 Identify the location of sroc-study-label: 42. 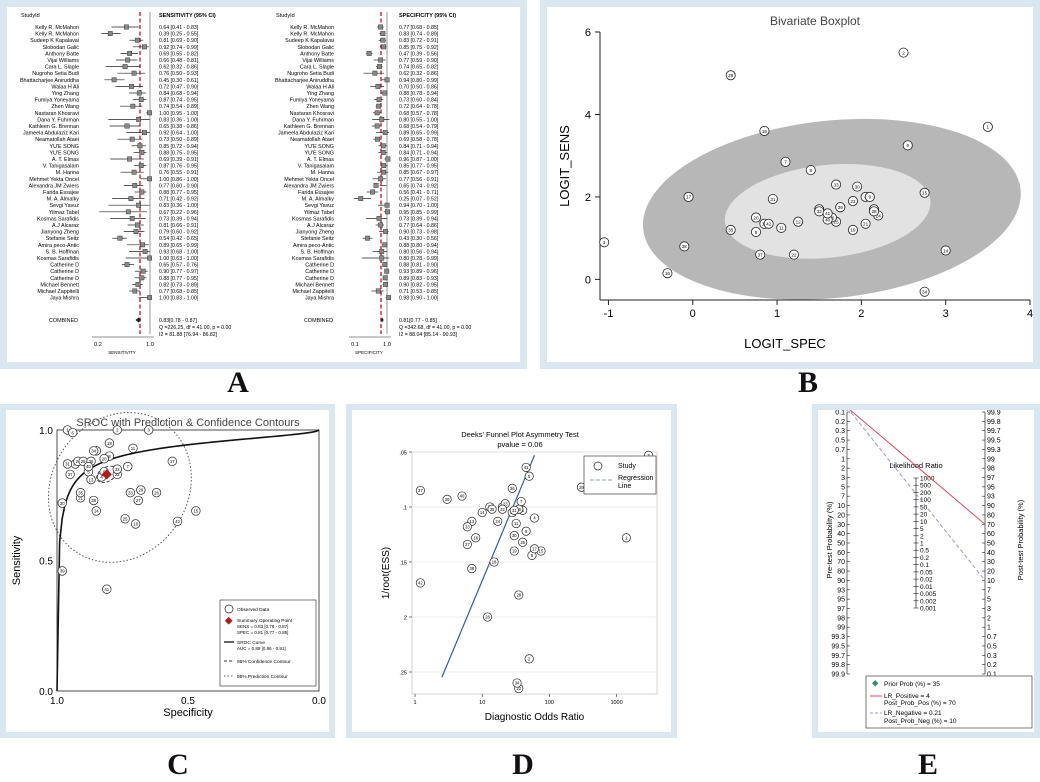
(177, 521).